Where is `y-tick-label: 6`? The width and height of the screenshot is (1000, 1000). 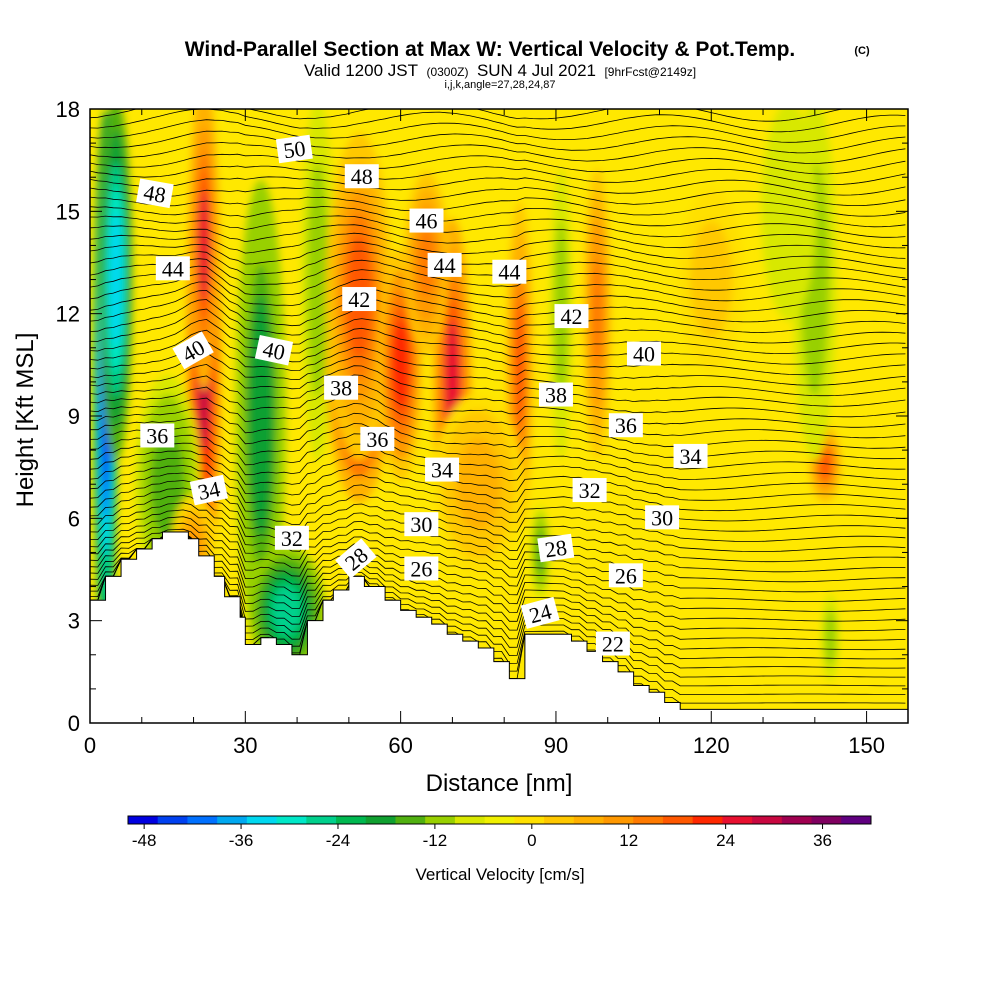 y-tick-label: 6 is located at coordinates (74, 518).